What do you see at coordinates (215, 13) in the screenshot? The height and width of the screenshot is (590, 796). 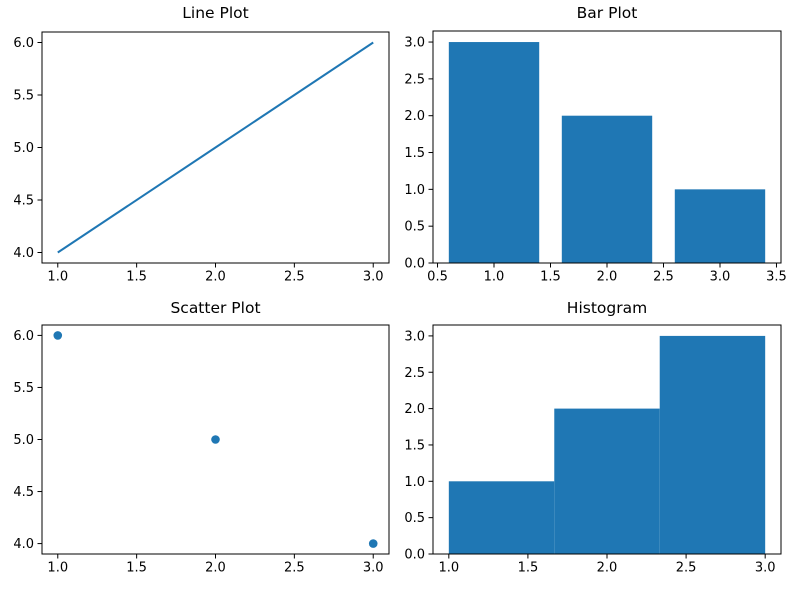 I see `line-plot-title: Line Plot` at bounding box center [215, 13].